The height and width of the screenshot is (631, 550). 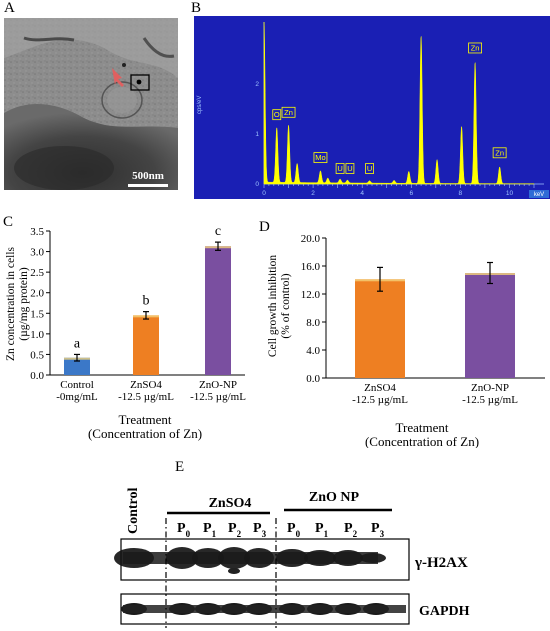 I want to click on blot-group-zno-np: ZnO NP, so click(x=334, y=497).